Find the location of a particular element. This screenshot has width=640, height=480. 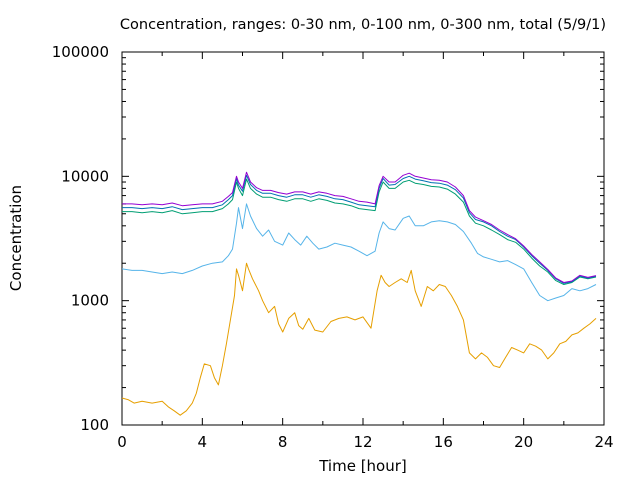

x-tick-label: 8 is located at coordinates (283, 442).